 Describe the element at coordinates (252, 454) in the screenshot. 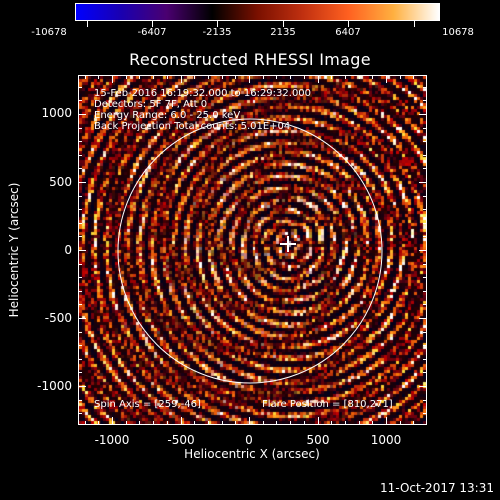

I see `x-axis-title: Heliocentric X (arcsec)` at that location.